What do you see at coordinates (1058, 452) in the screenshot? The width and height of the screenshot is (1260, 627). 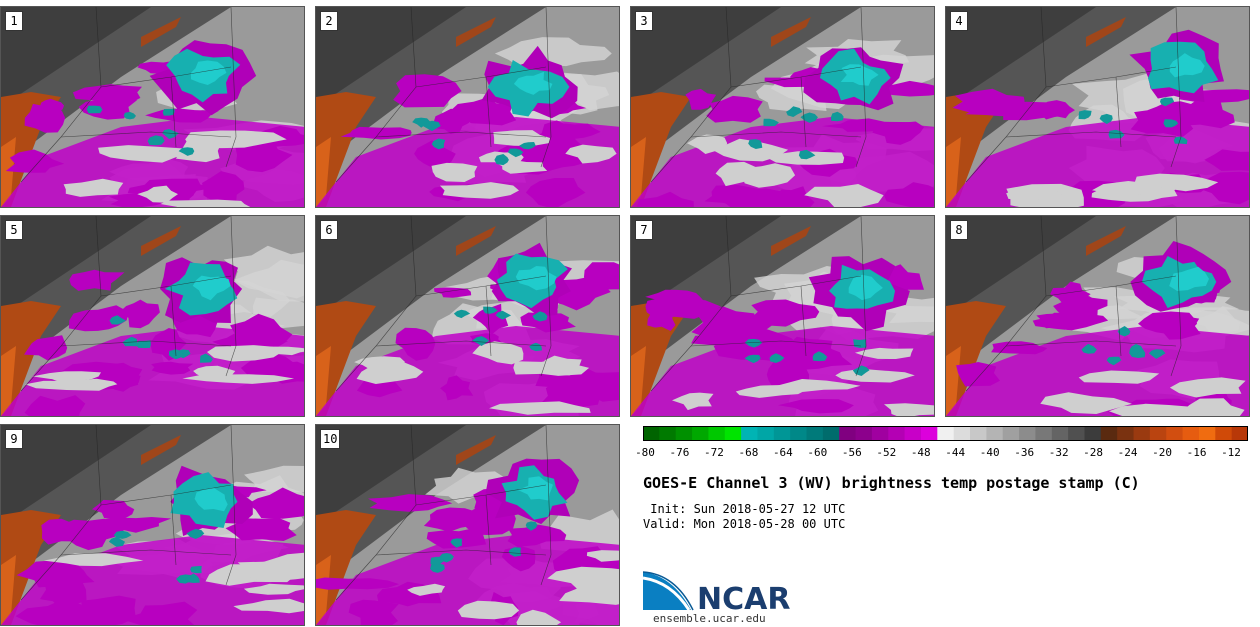 I see `colorbar-tick-label: -32` at bounding box center [1058, 452].